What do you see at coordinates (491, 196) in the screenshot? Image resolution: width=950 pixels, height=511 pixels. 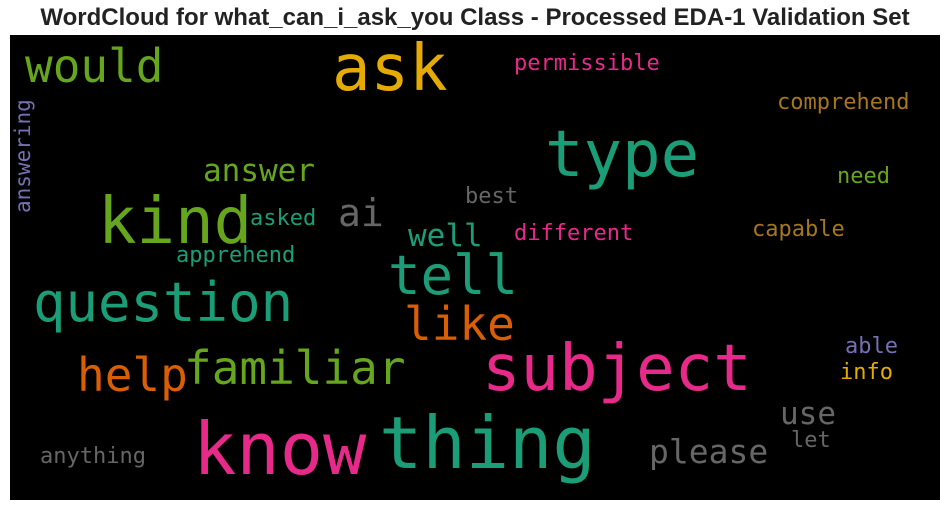 I see `word-best: best` at bounding box center [491, 196].